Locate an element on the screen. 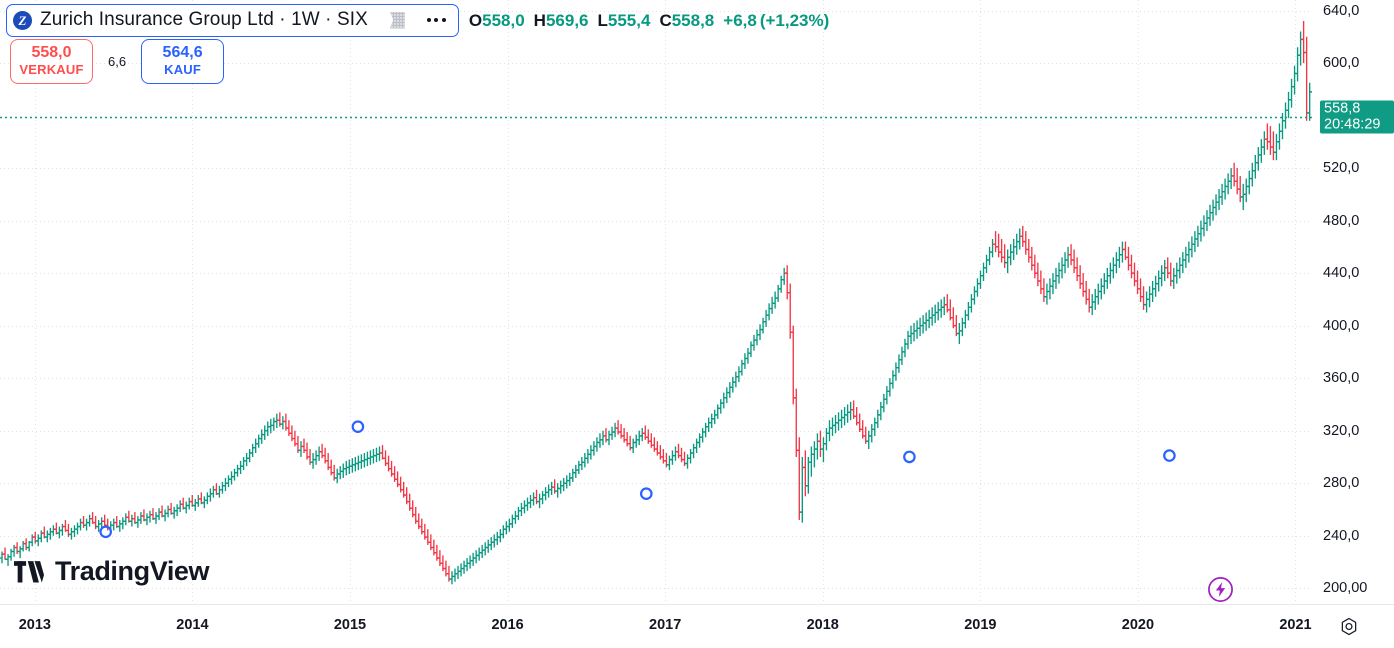 The image size is (1394, 648). price-tick: 640,0 is located at coordinates (1341, 10).